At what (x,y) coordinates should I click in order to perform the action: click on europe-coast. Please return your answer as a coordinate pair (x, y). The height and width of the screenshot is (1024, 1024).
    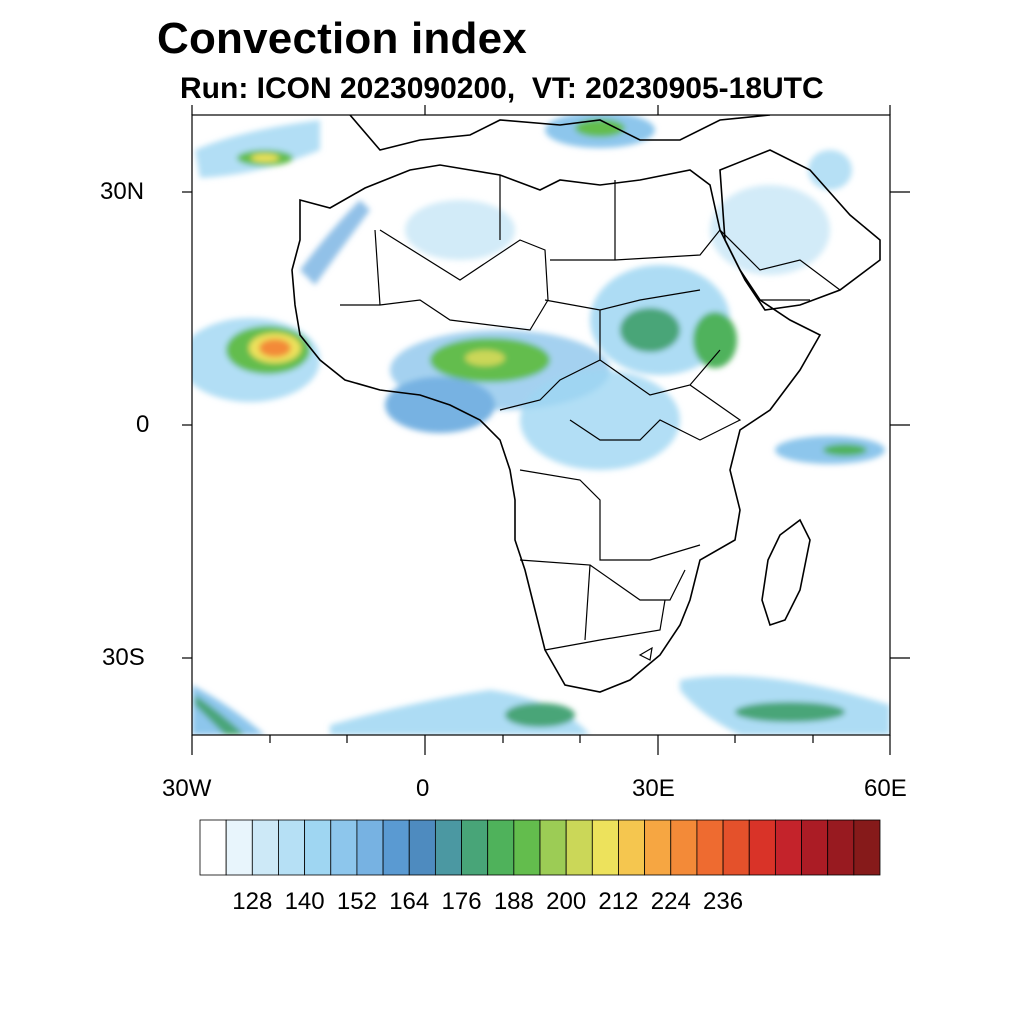
    Looking at the image, I should click on (560, 133).